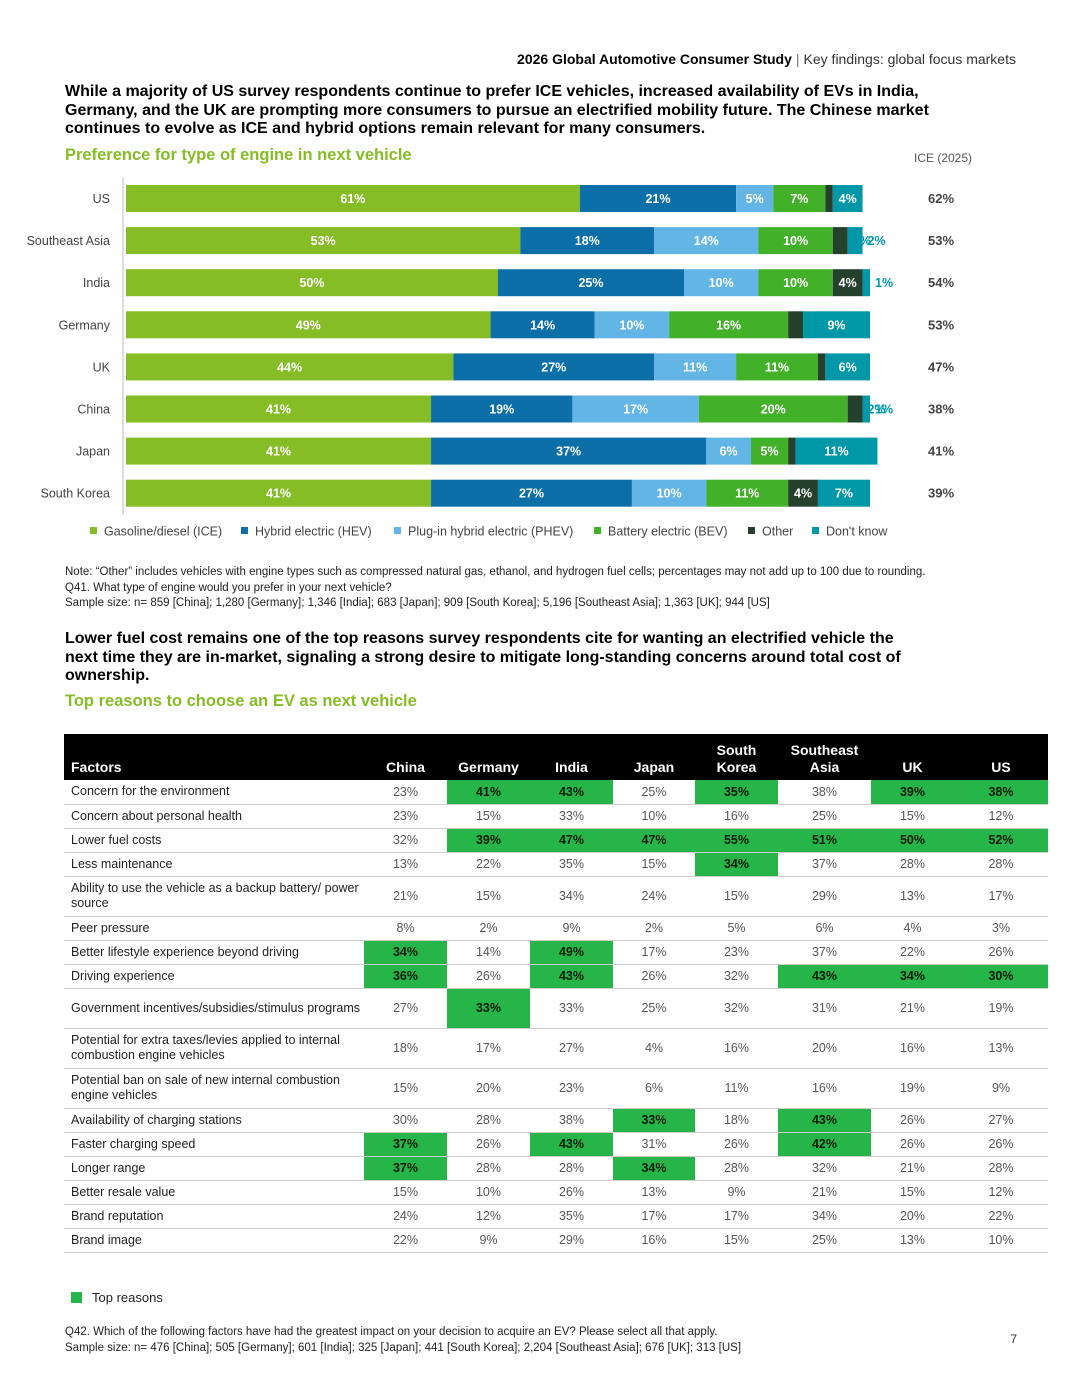 This screenshot has height=1397, width=1080. Describe the element at coordinates (773, 409) in the screenshot. I see `bar-china-battery-electric-bev-` at that location.